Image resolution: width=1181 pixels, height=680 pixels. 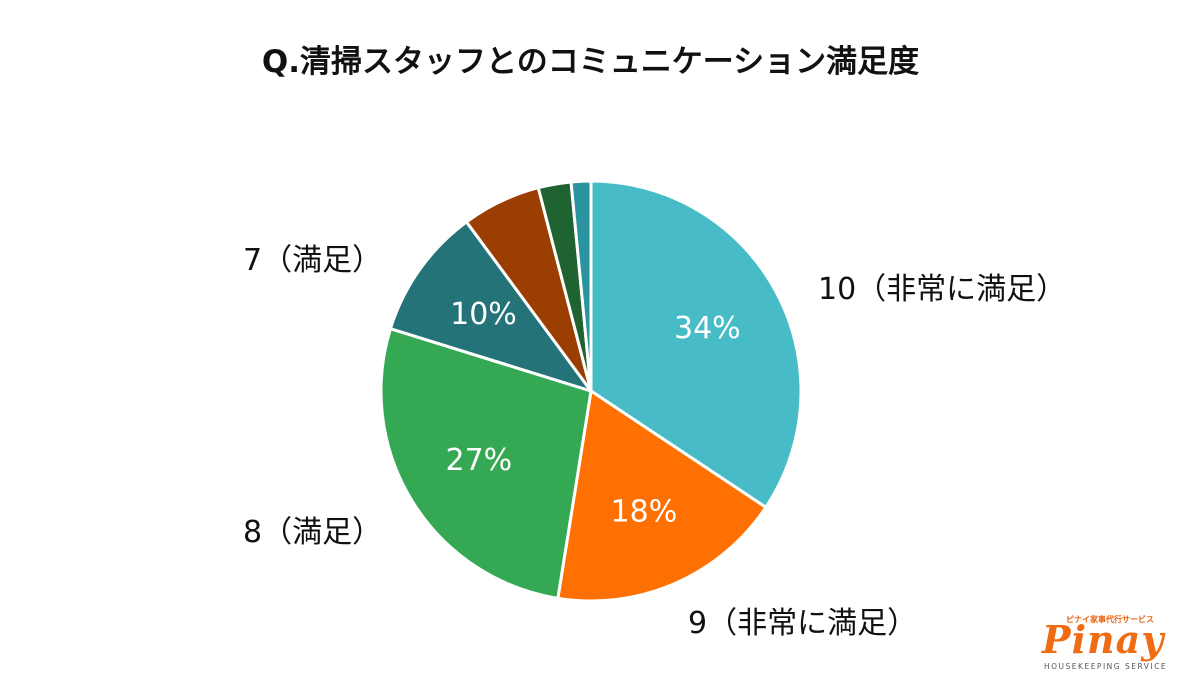 I want to click on brand-logo: ピナイ家事代行サービス Pinay HOUSEKEEPING SERVICE, so click(x=1103, y=643).